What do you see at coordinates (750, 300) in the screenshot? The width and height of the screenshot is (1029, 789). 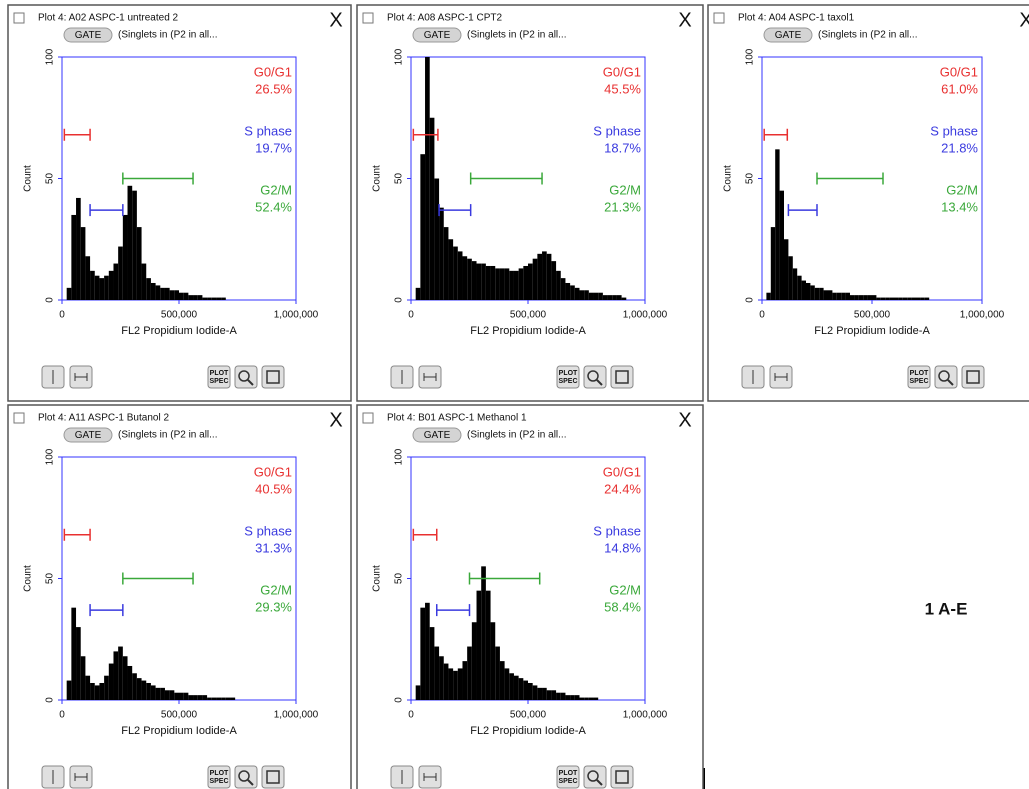 I see `y-tick-label: 0` at bounding box center [750, 300].